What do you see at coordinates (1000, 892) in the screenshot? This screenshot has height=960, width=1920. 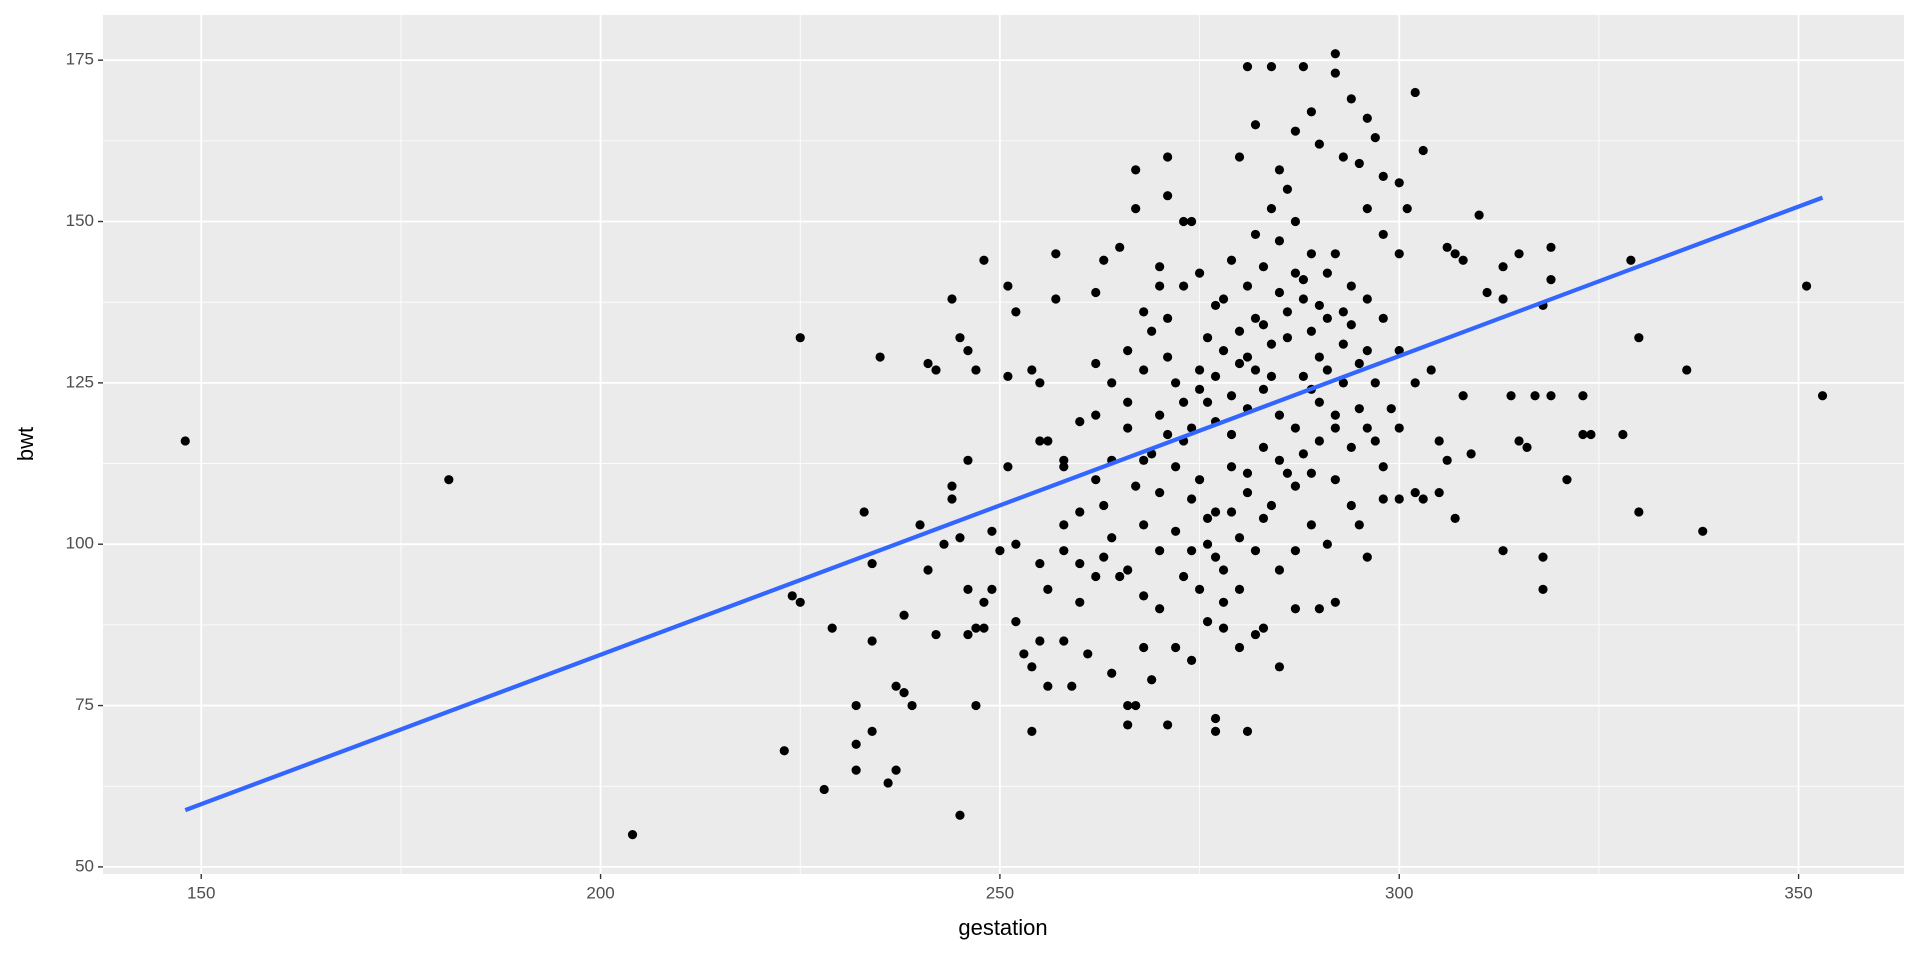 I see `x-tick-label: 250` at bounding box center [1000, 892].